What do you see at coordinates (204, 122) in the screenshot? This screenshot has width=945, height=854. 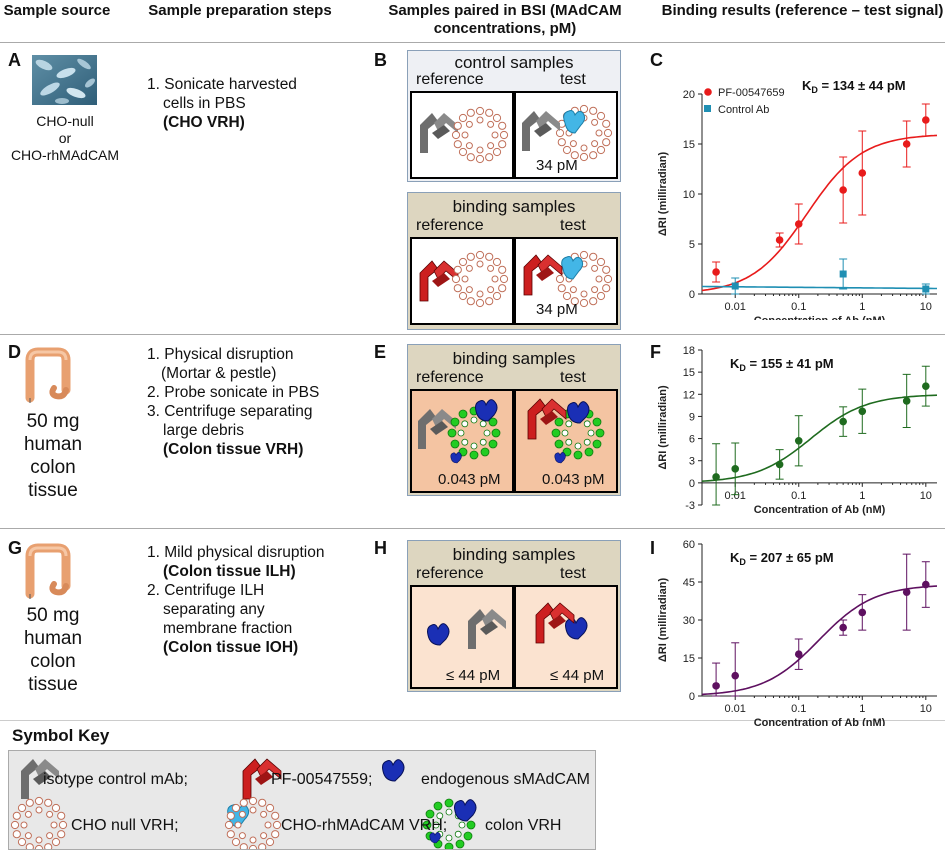 I see `step-bold: (CHO VRH)` at bounding box center [204, 122].